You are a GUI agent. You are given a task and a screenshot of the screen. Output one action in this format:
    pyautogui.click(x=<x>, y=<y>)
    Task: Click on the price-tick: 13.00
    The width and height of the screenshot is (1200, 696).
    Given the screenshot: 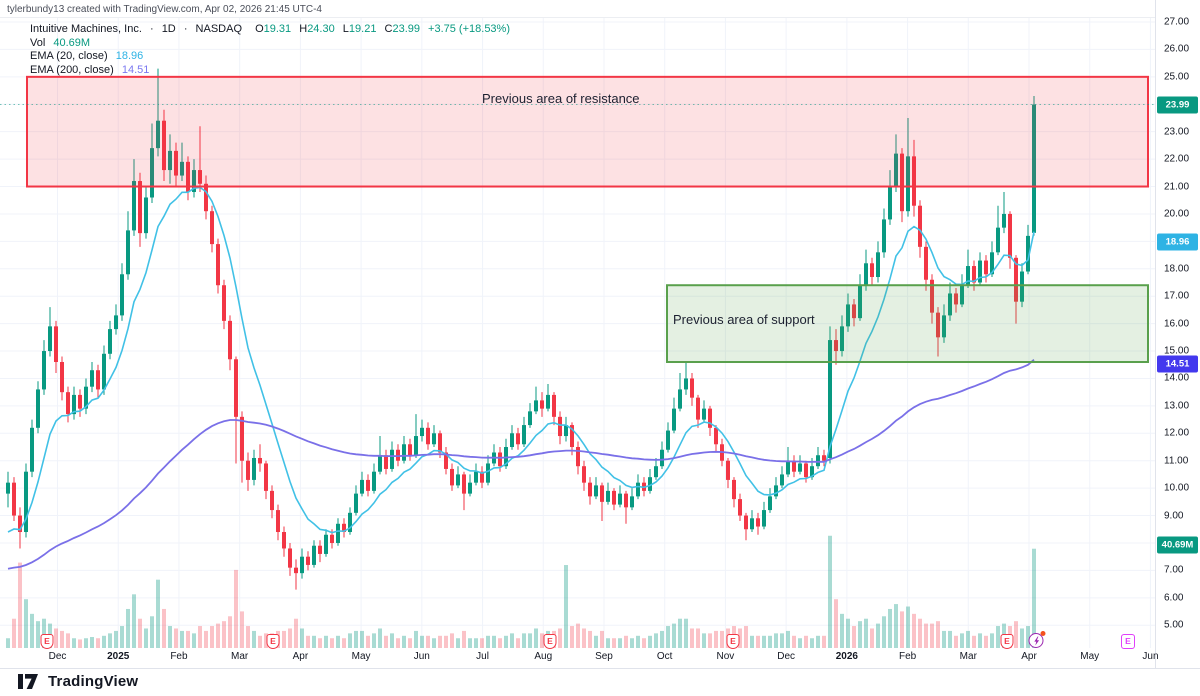 What is the action you would take?
    pyautogui.click(x=1177, y=406)
    